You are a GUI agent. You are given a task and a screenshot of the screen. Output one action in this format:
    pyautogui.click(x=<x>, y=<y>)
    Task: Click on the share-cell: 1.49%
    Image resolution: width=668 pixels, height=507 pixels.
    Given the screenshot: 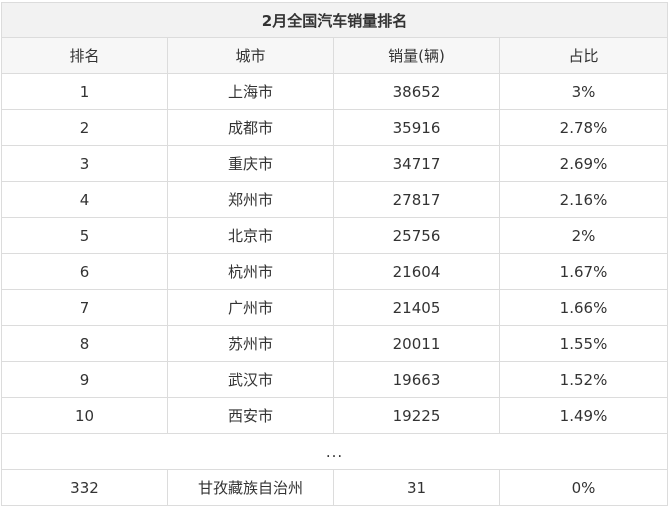 What is the action you would take?
    pyautogui.click(x=583, y=415)
    